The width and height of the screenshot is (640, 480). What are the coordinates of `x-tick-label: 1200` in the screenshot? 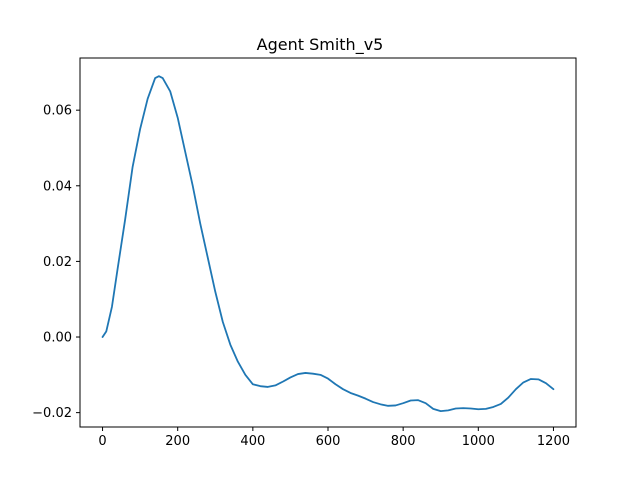 It's located at (553, 441).